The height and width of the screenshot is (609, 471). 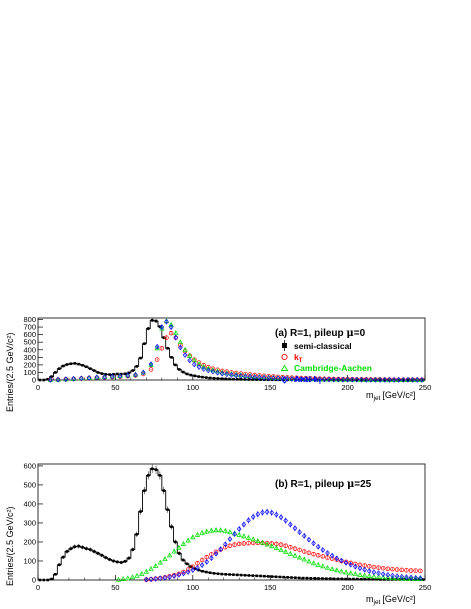 What do you see at coordinates (270, 587) in the screenshot?
I see `x-tick-label: 150` at bounding box center [270, 587].